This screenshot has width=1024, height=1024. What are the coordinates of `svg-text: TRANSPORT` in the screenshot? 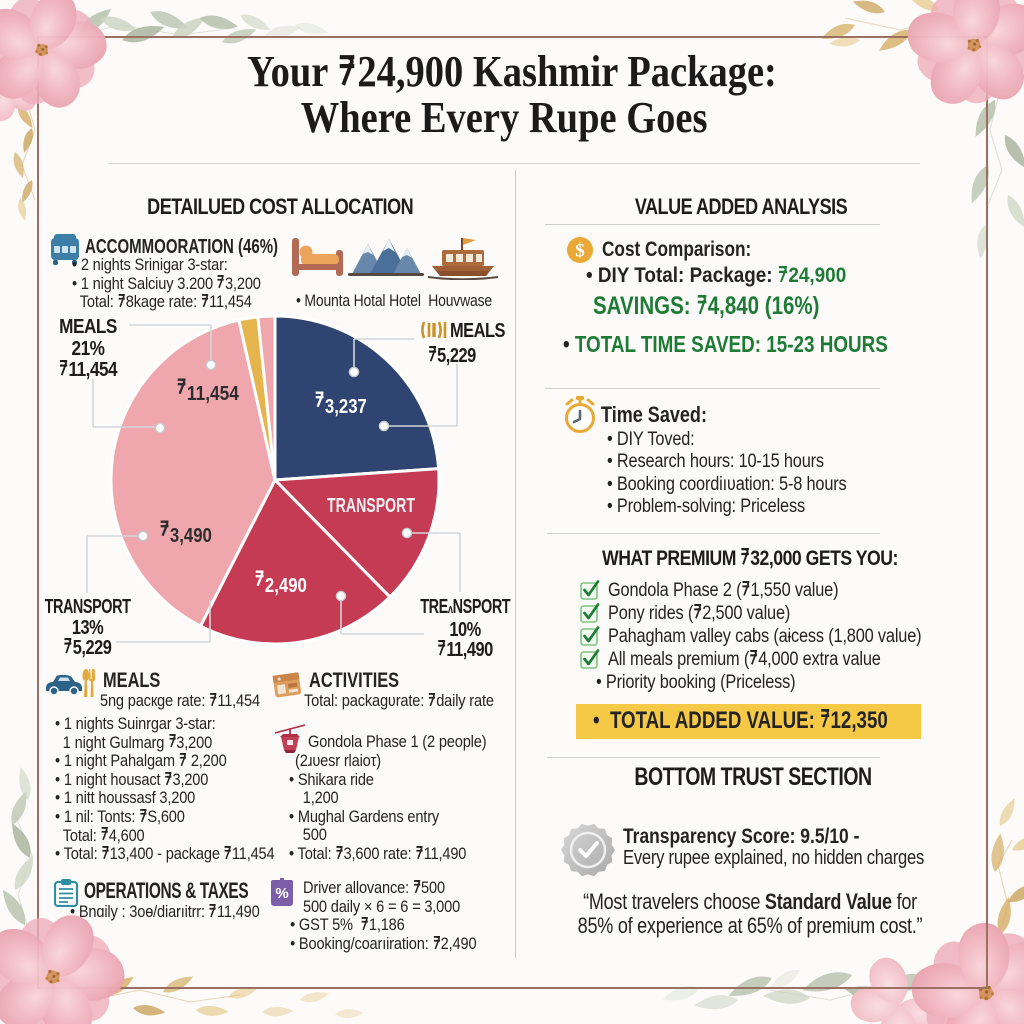 It's located at (371, 506).